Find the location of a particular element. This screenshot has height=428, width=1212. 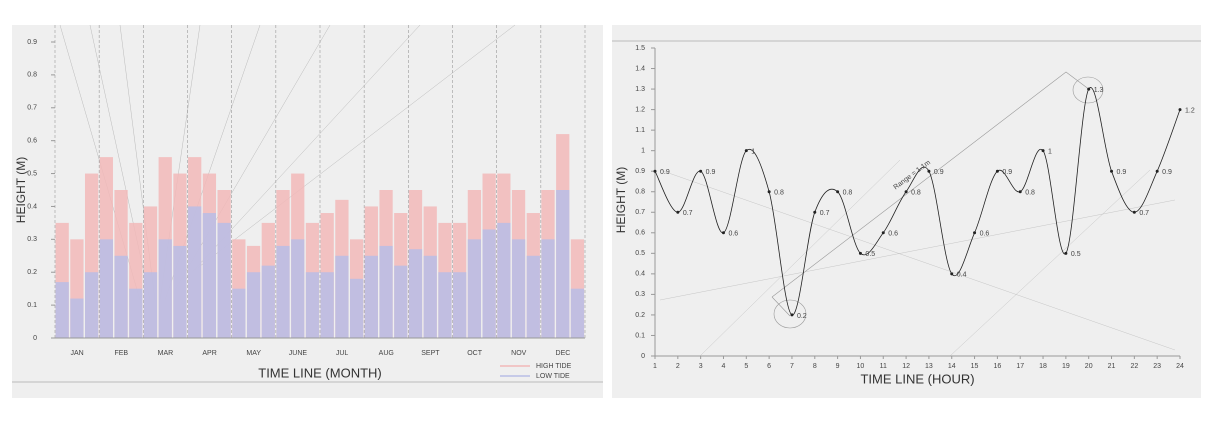

data-label: 0.2 is located at coordinates (802, 316).